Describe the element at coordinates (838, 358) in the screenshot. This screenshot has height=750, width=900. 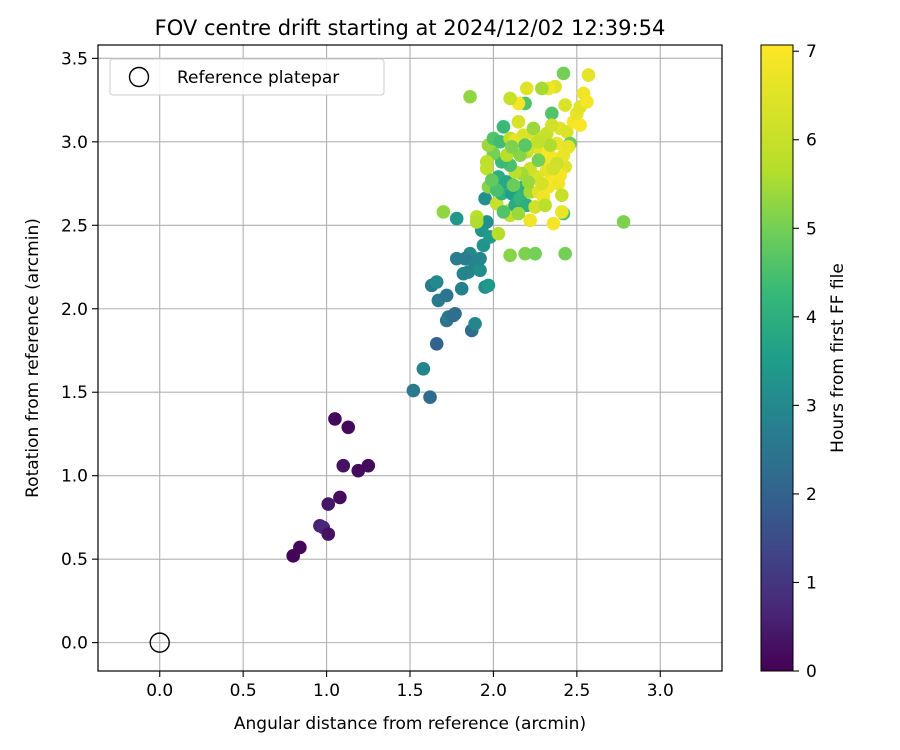
I see `colorbar-label: Hours from first FF file` at that location.